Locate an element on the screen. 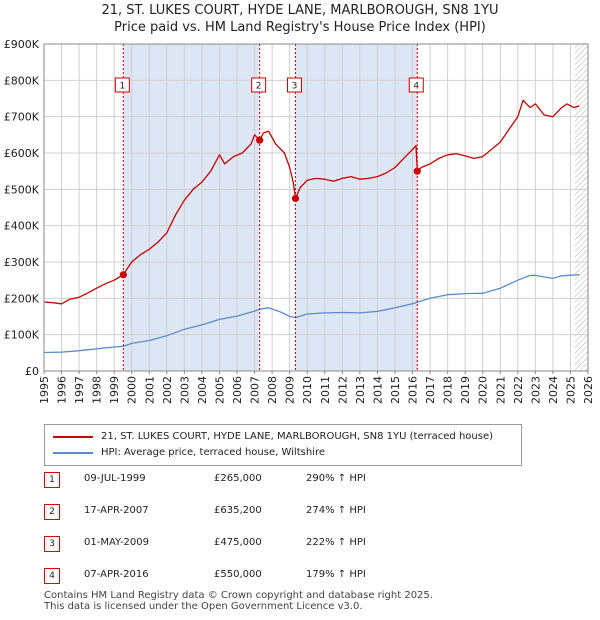 Image resolution: width=600 pixels, height=620 pixels. sale-hpi-change: 179% ↑ HPI is located at coordinates (336, 574).